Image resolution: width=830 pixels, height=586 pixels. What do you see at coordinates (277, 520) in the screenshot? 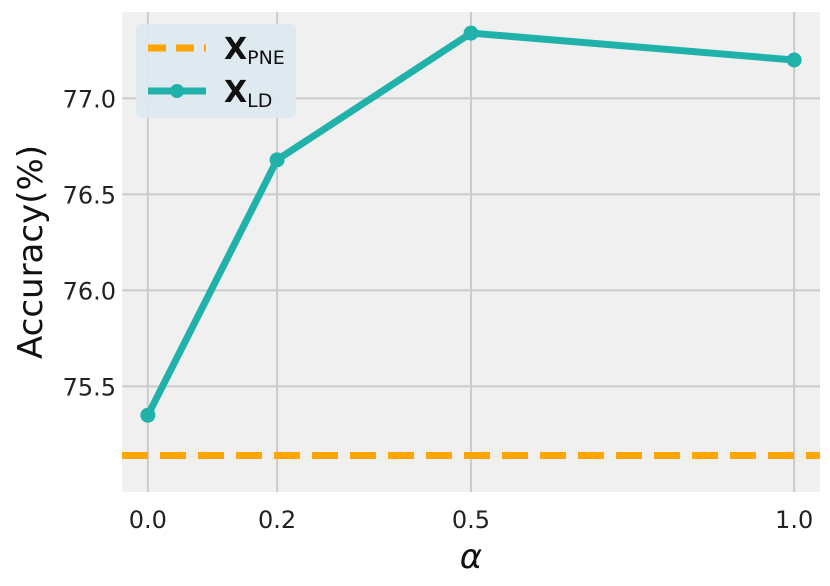
I see `x-tick-label: 0.2` at bounding box center [277, 520].